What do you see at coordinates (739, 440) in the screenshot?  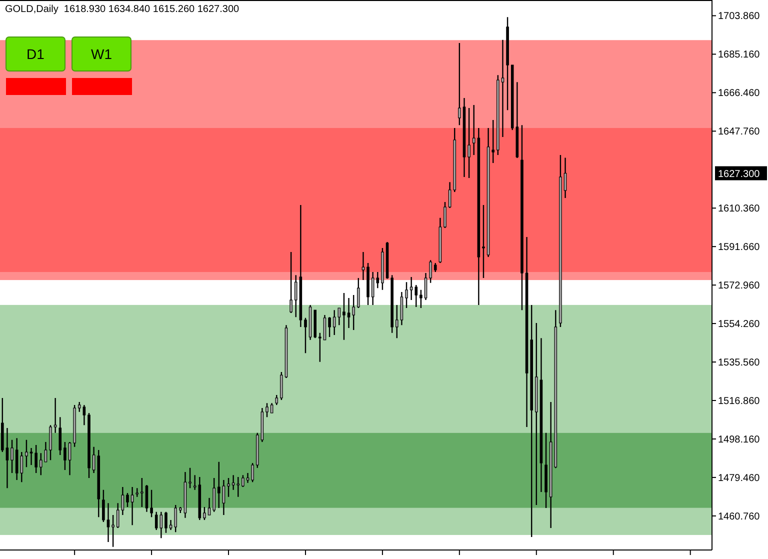 I see `y-tick-label: 1498.160` at bounding box center [739, 440].